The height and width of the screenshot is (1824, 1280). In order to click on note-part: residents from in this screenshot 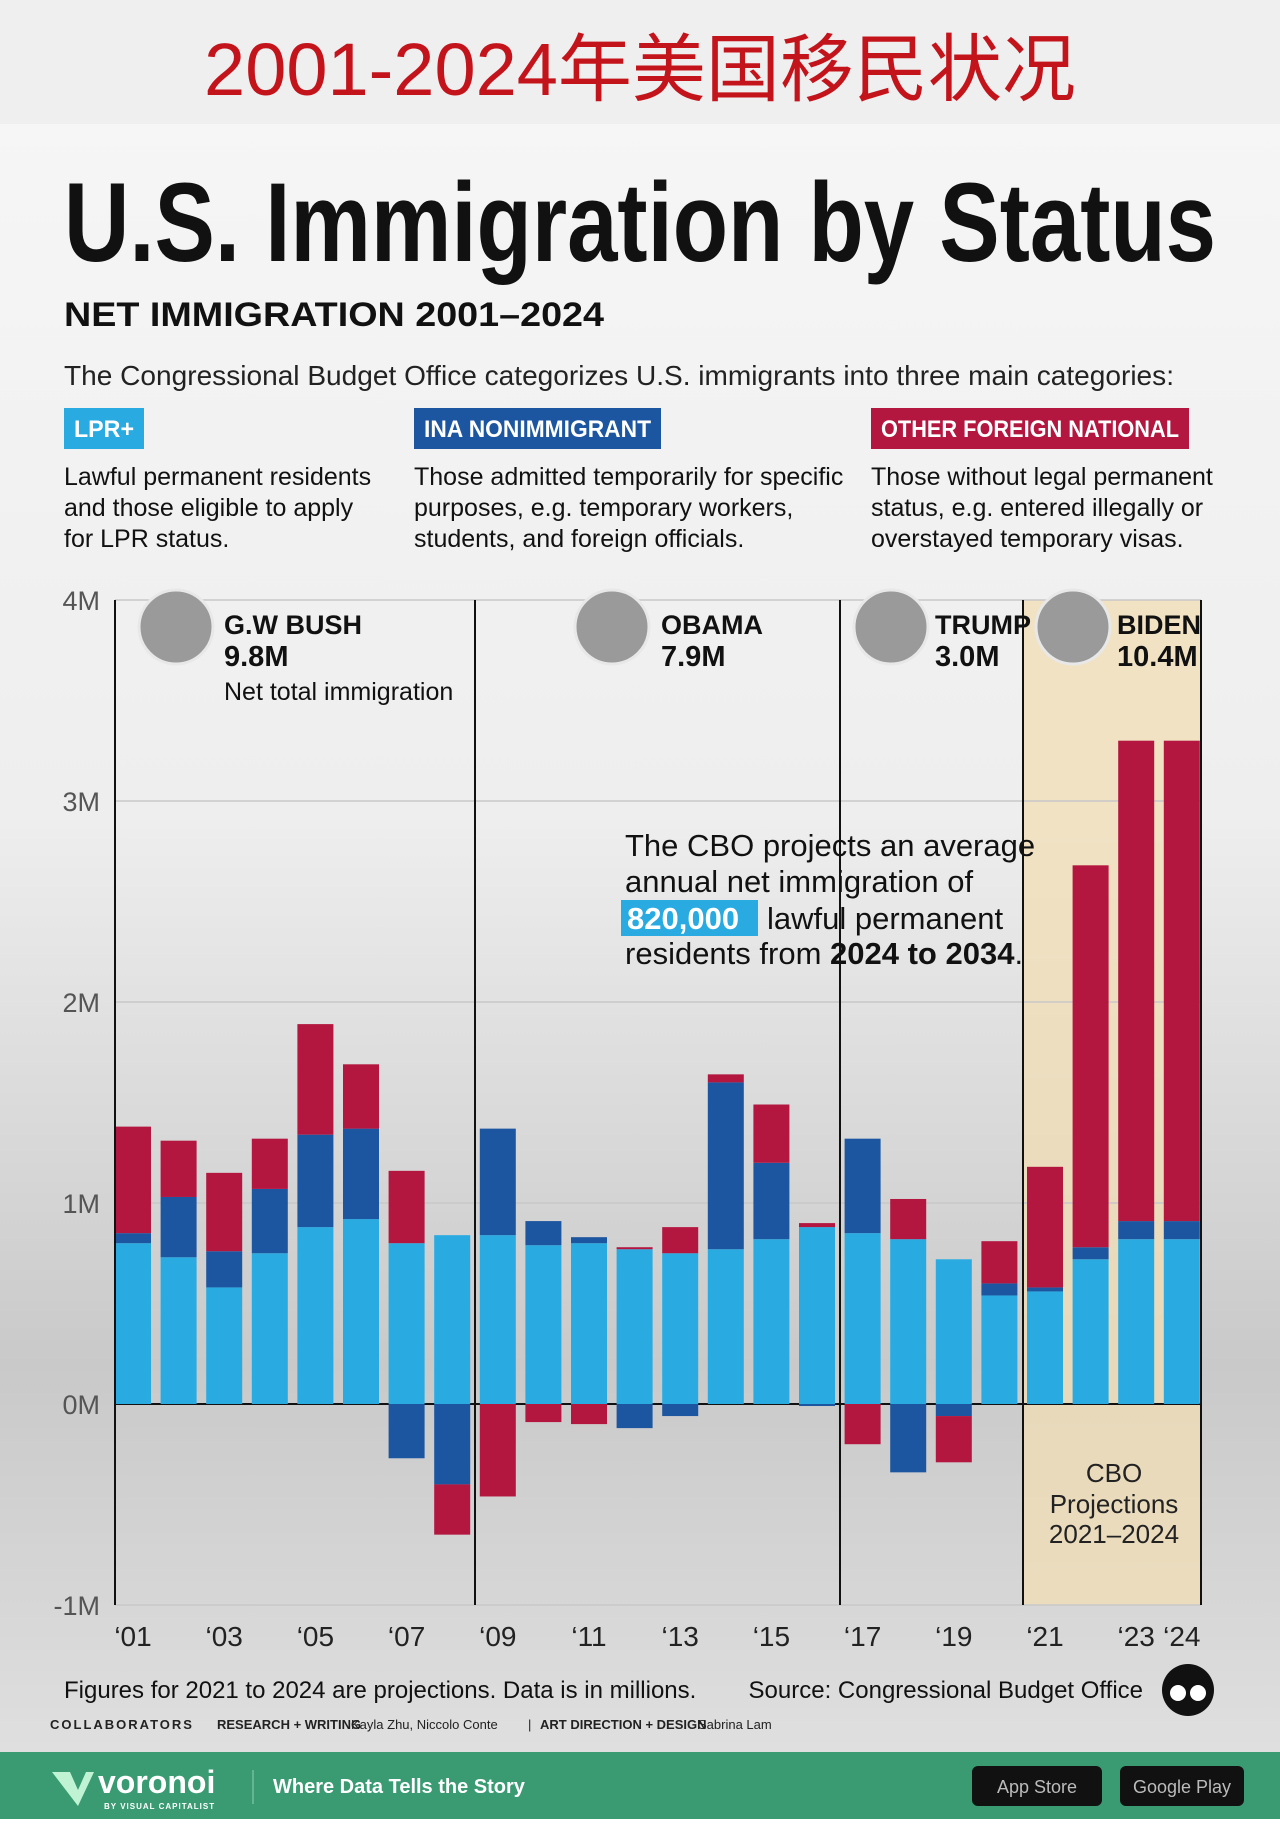, I will do `click(723, 953)`.